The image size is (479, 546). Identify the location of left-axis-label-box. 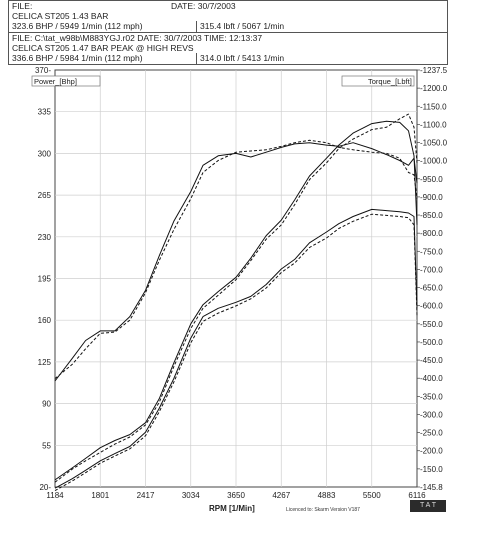
(66, 81).